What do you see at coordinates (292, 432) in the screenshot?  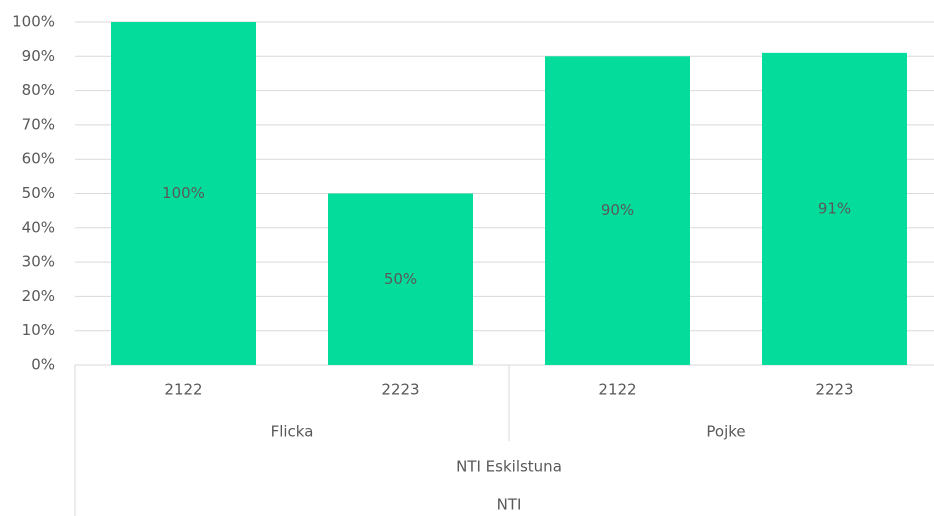 I see `group-label: Flicka` at bounding box center [292, 432].